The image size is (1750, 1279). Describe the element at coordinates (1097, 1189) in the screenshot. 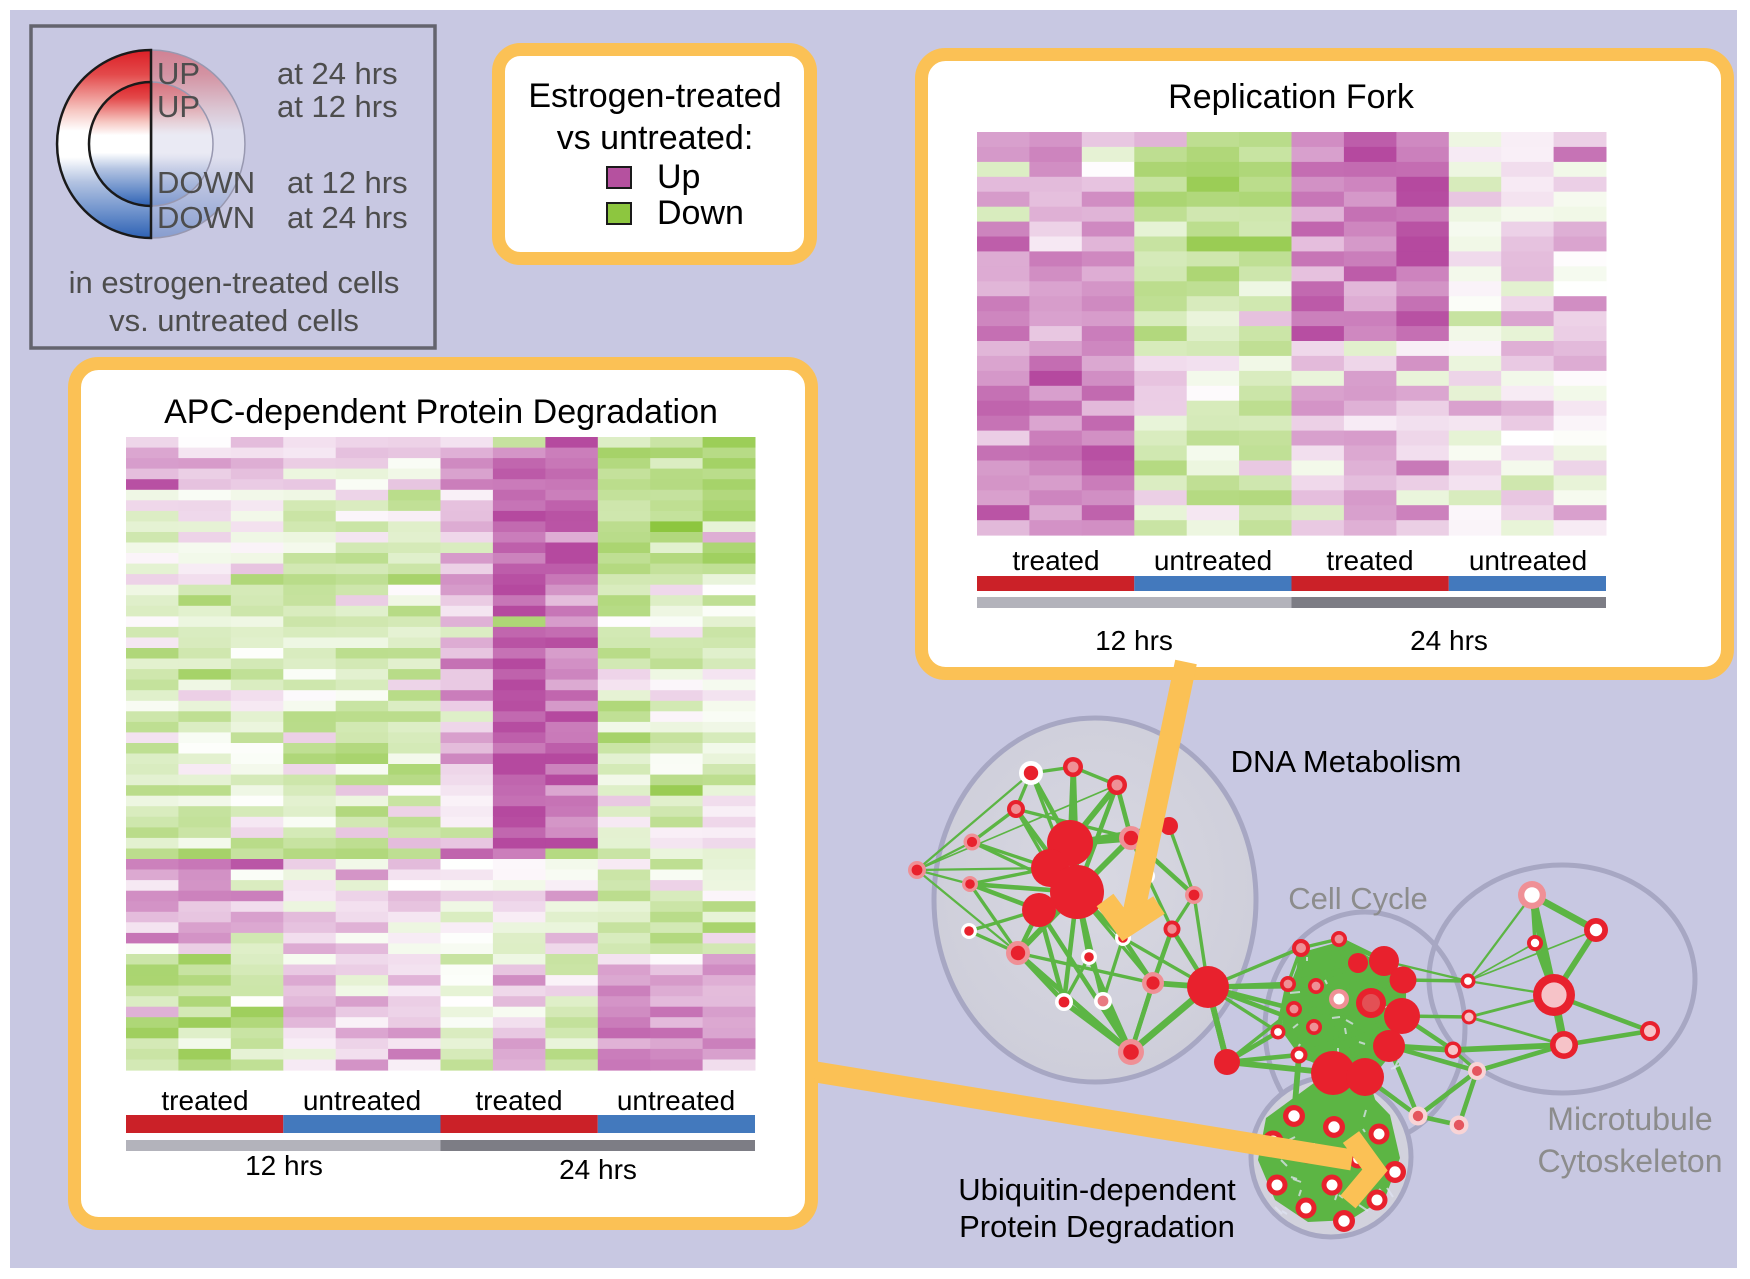

I see `svg-text: Ubiquitin-dependent` at that location.